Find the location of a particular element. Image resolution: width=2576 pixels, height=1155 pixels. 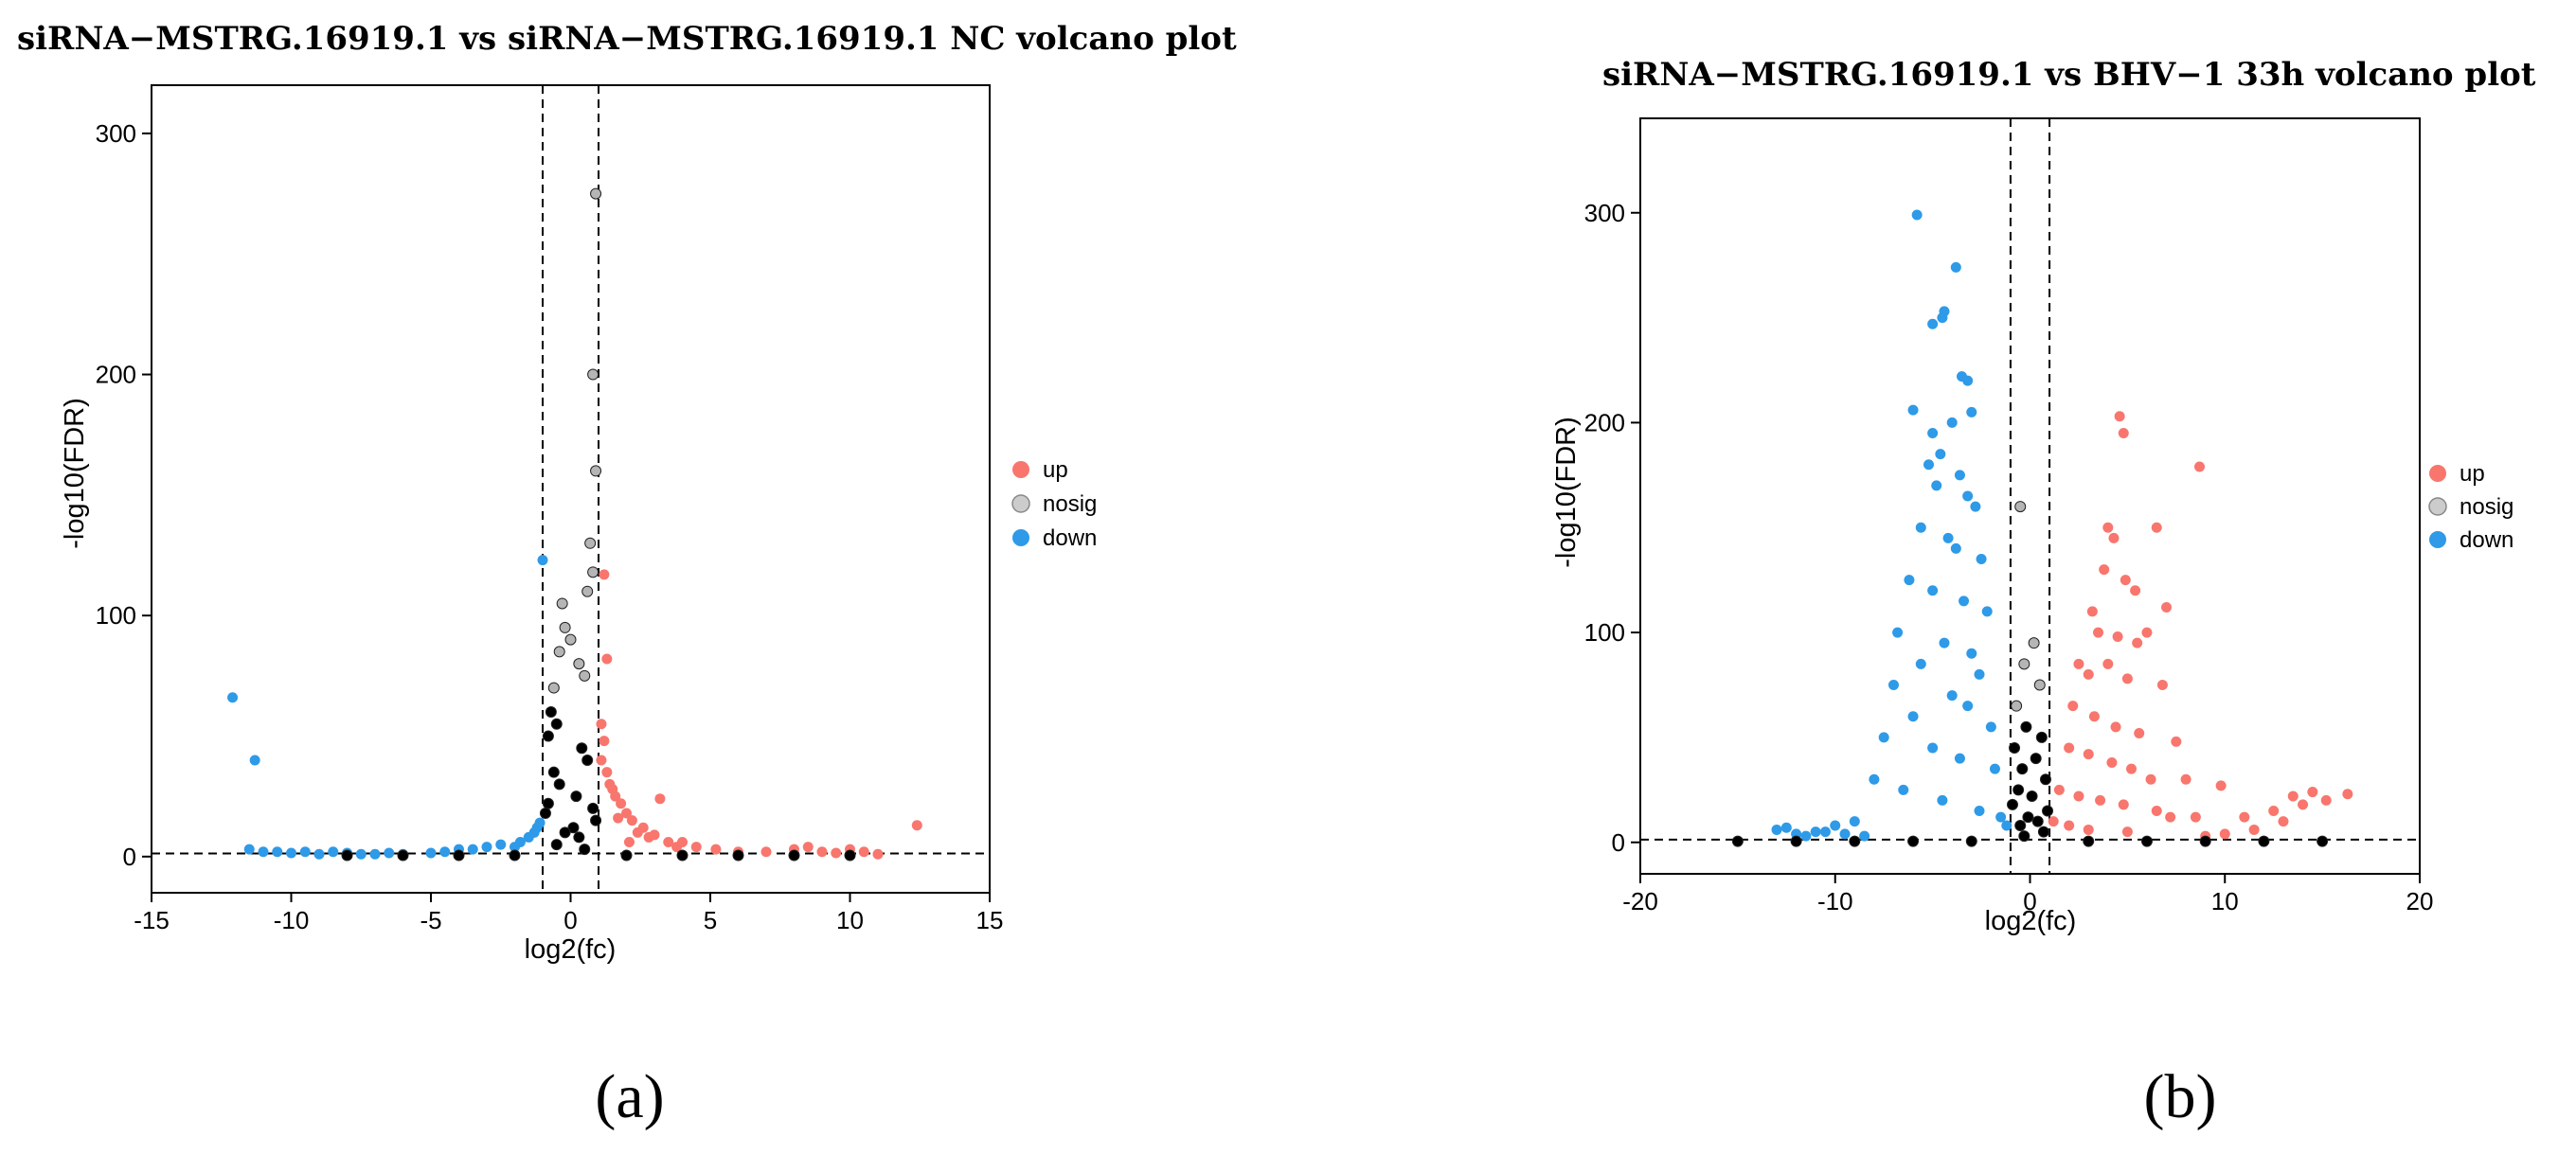

legend-label-down-a: down is located at coordinates (1070, 538).